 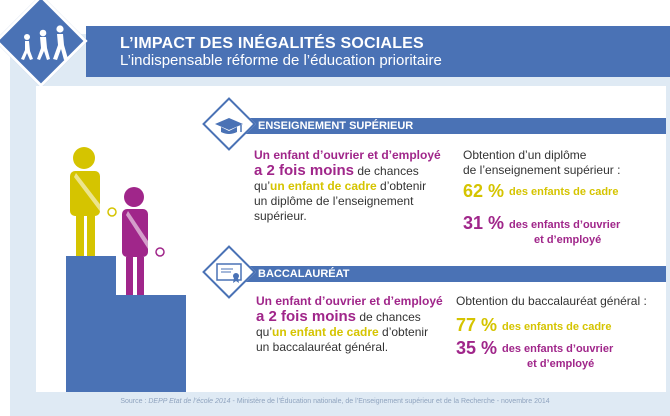 What do you see at coordinates (565, 232) in the screenshot?
I see `section-1-stat-2-label: des enfants d’ouvrier et d’employé` at bounding box center [565, 232].